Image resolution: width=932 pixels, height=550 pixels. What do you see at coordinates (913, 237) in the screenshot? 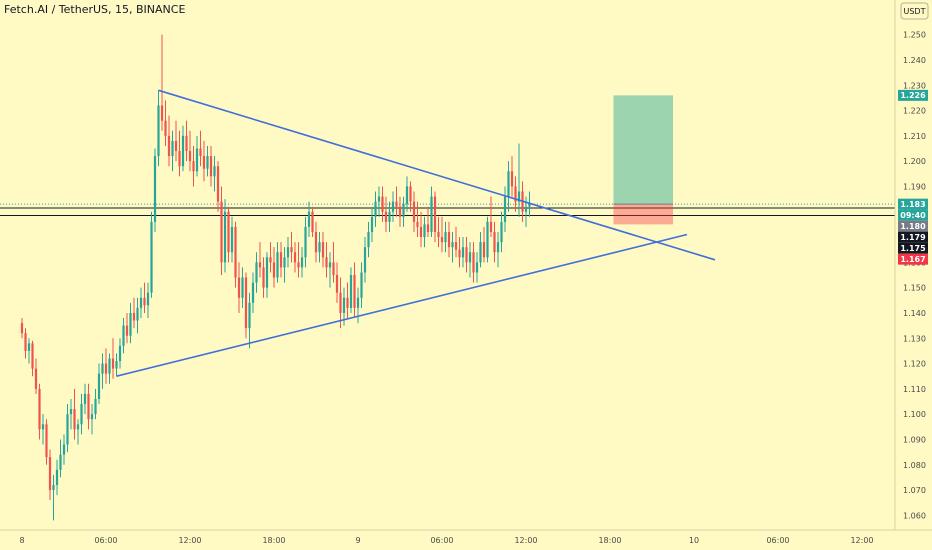
I see `price-tag: 1.179` at bounding box center [913, 237].